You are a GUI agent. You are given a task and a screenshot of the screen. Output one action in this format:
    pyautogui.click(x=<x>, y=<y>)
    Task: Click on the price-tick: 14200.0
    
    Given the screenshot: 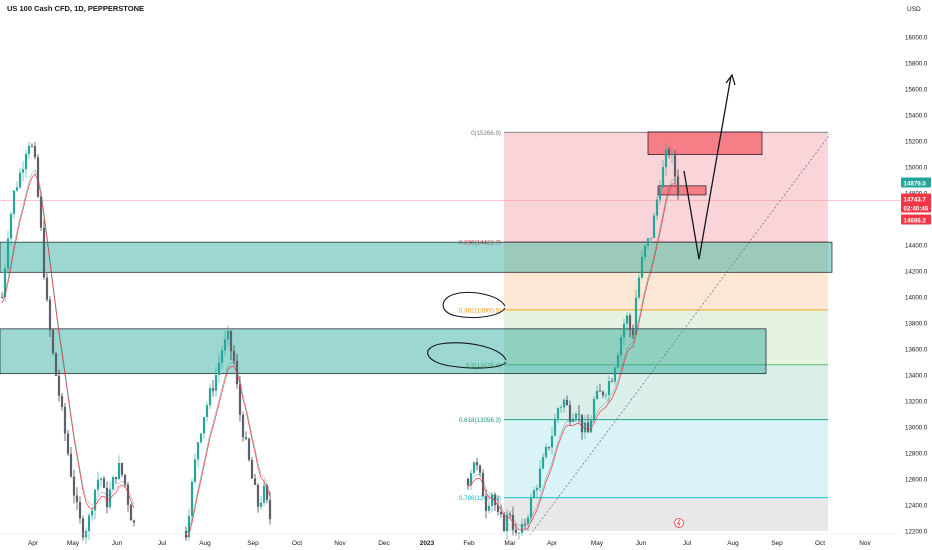 What is the action you would take?
    pyautogui.click(x=916, y=272)
    